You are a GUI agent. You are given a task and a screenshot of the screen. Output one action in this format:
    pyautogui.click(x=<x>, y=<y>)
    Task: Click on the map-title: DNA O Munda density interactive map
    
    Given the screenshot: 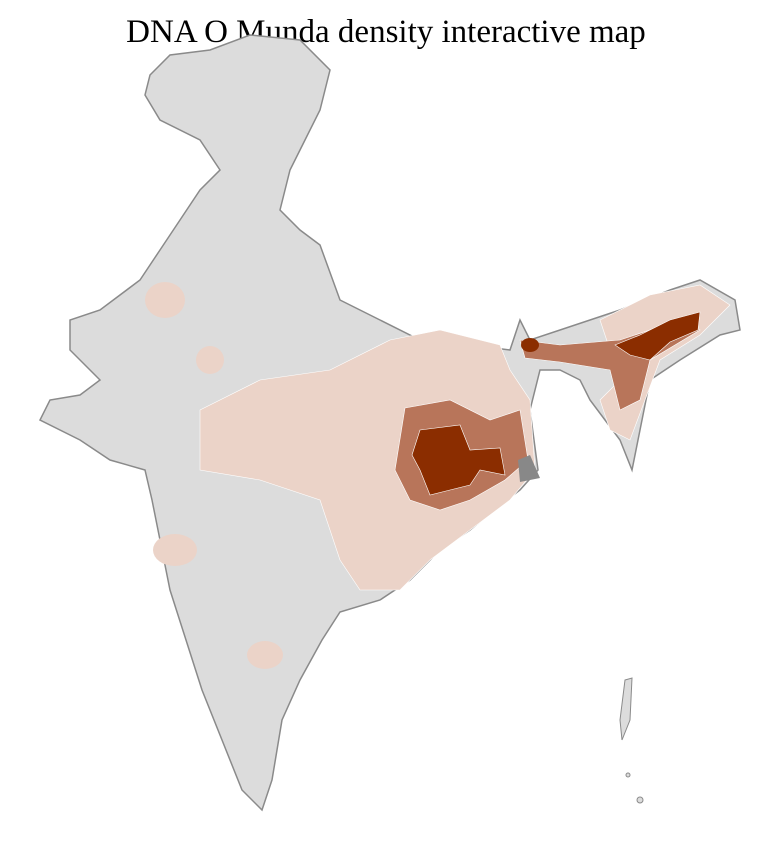 What is the action you would take?
    pyautogui.click(x=386, y=32)
    